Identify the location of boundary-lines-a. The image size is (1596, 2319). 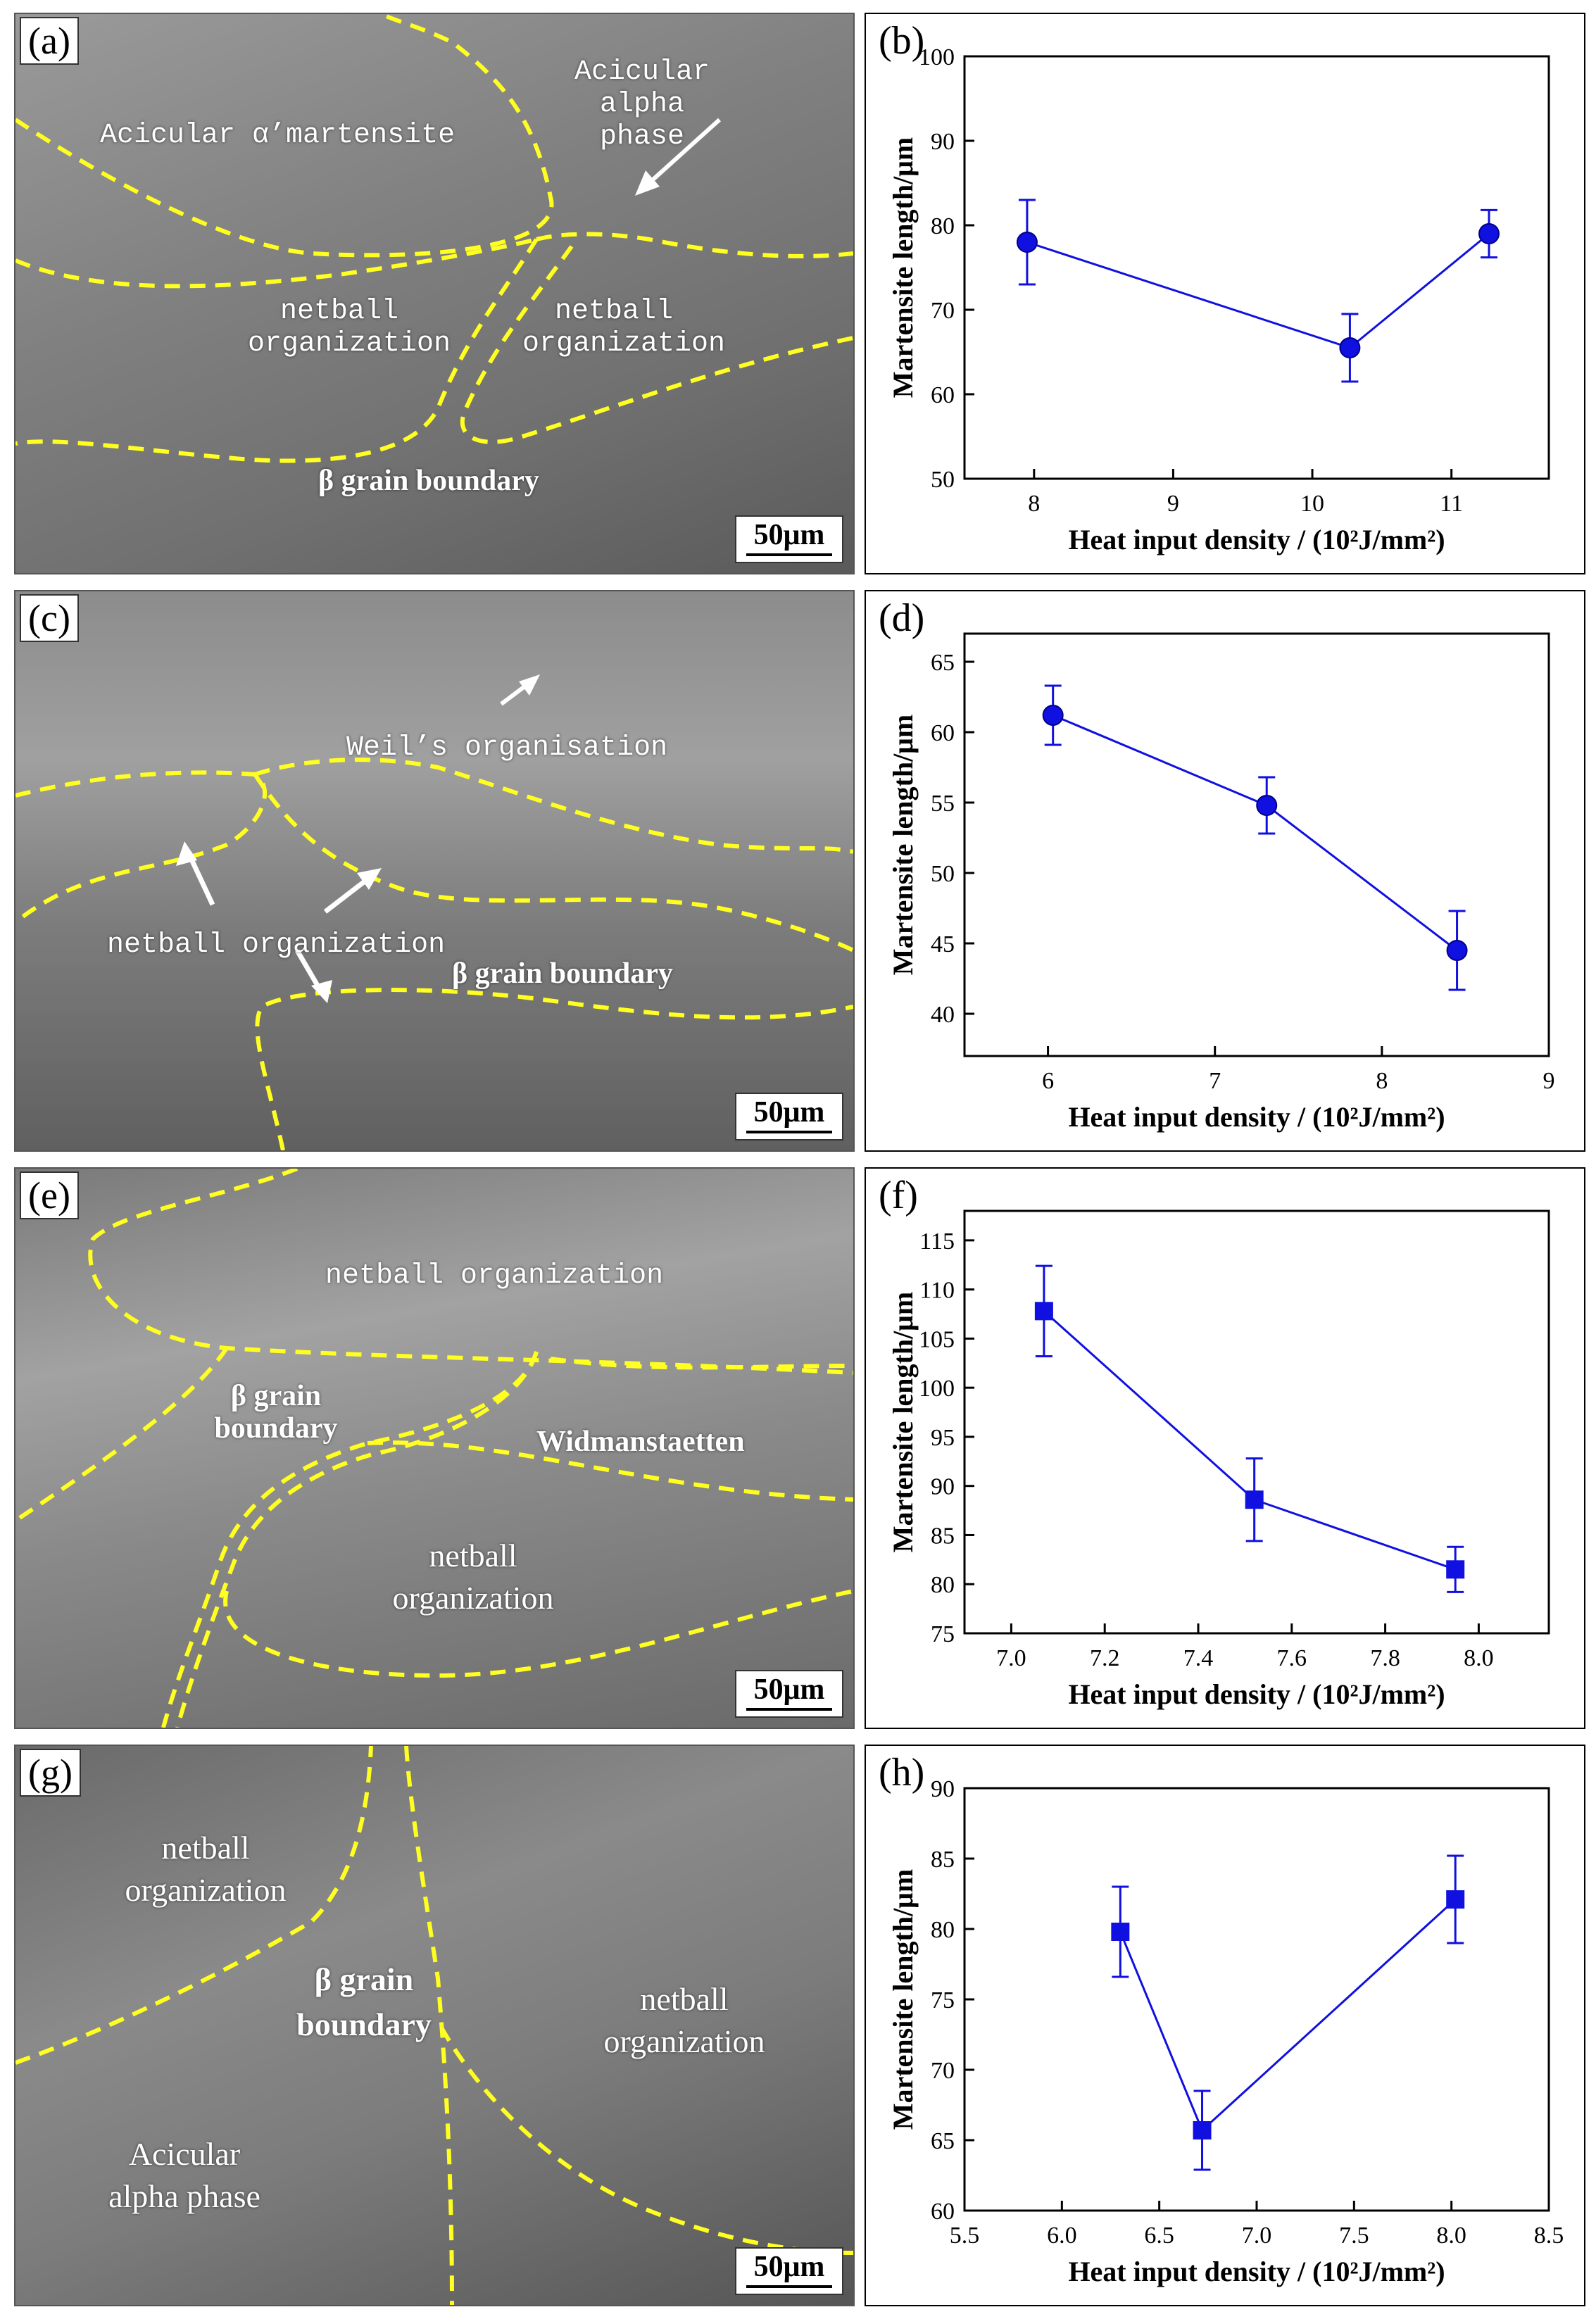
(434, 239).